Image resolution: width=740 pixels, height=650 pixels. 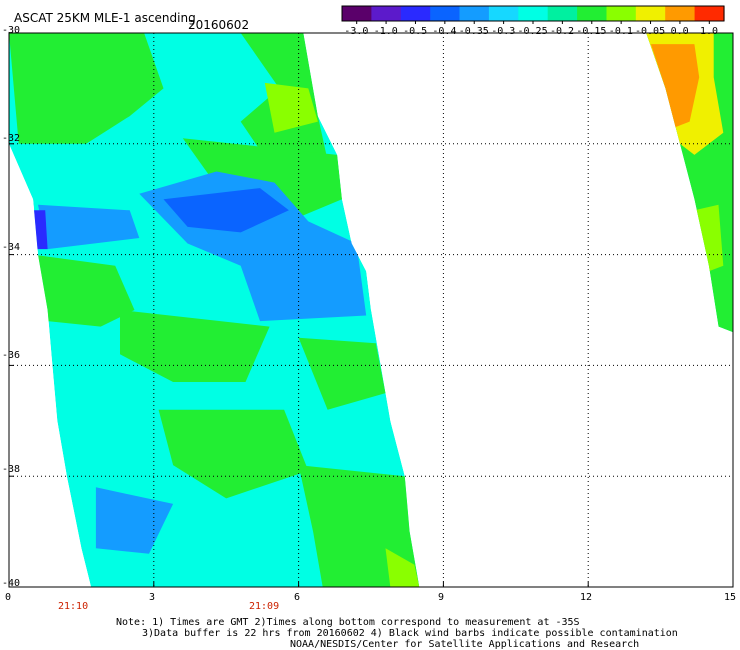 What do you see at coordinates (441, 597) in the screenshot?
I see `x-tick-label: 9` at bounding box center [441, 597].